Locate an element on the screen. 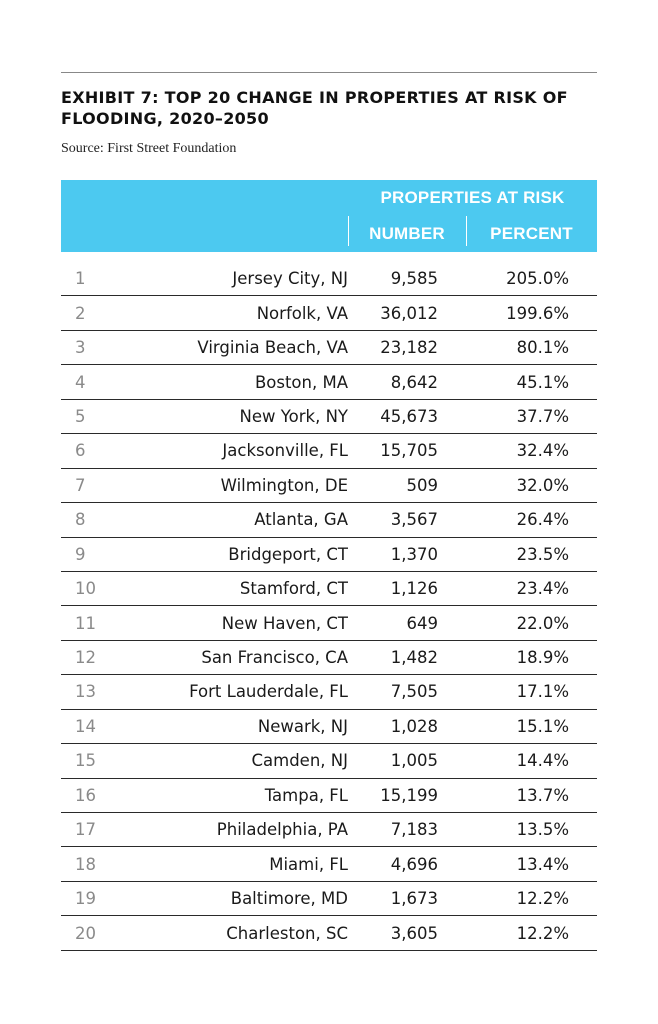 Image resolution: width=658 pixels, height=1024 pixels. percent-cell: 23.4% is located at coordinates (542, 589).